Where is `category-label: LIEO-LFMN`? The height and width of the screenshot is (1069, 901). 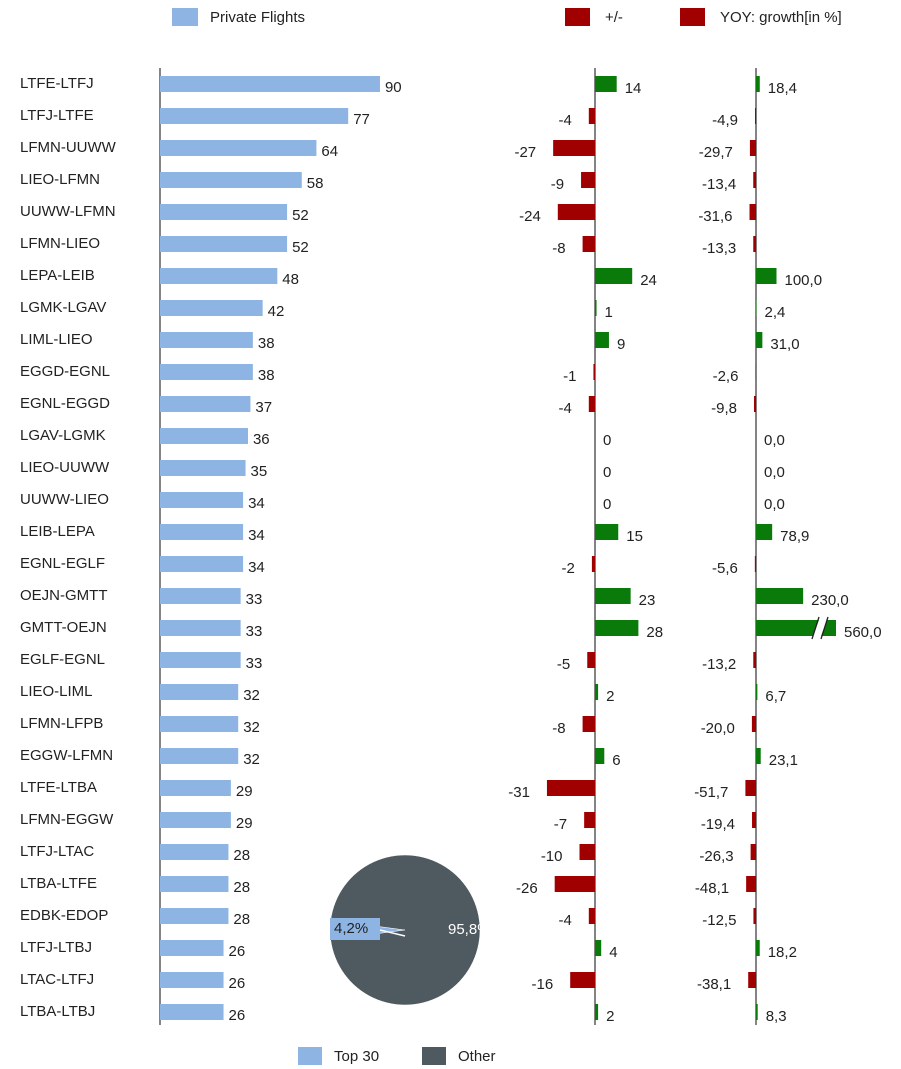
category-label: LIEO-LFMN is located at coordinates (60, 179).